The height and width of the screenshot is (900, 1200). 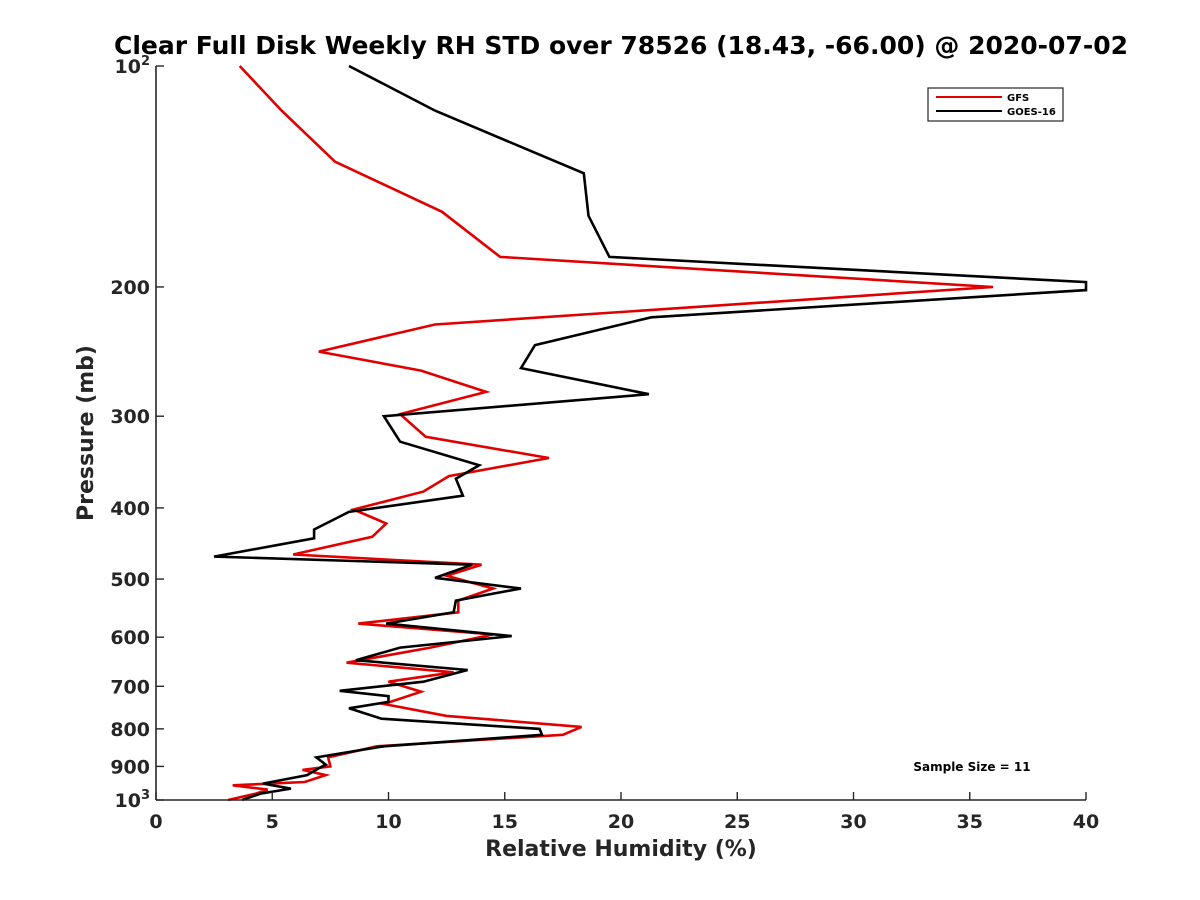 What do you see at coordinates (1018, 98) in the screenshot?
I see `legend-label-gfs: GFS` at bounding box center [1018, 98].